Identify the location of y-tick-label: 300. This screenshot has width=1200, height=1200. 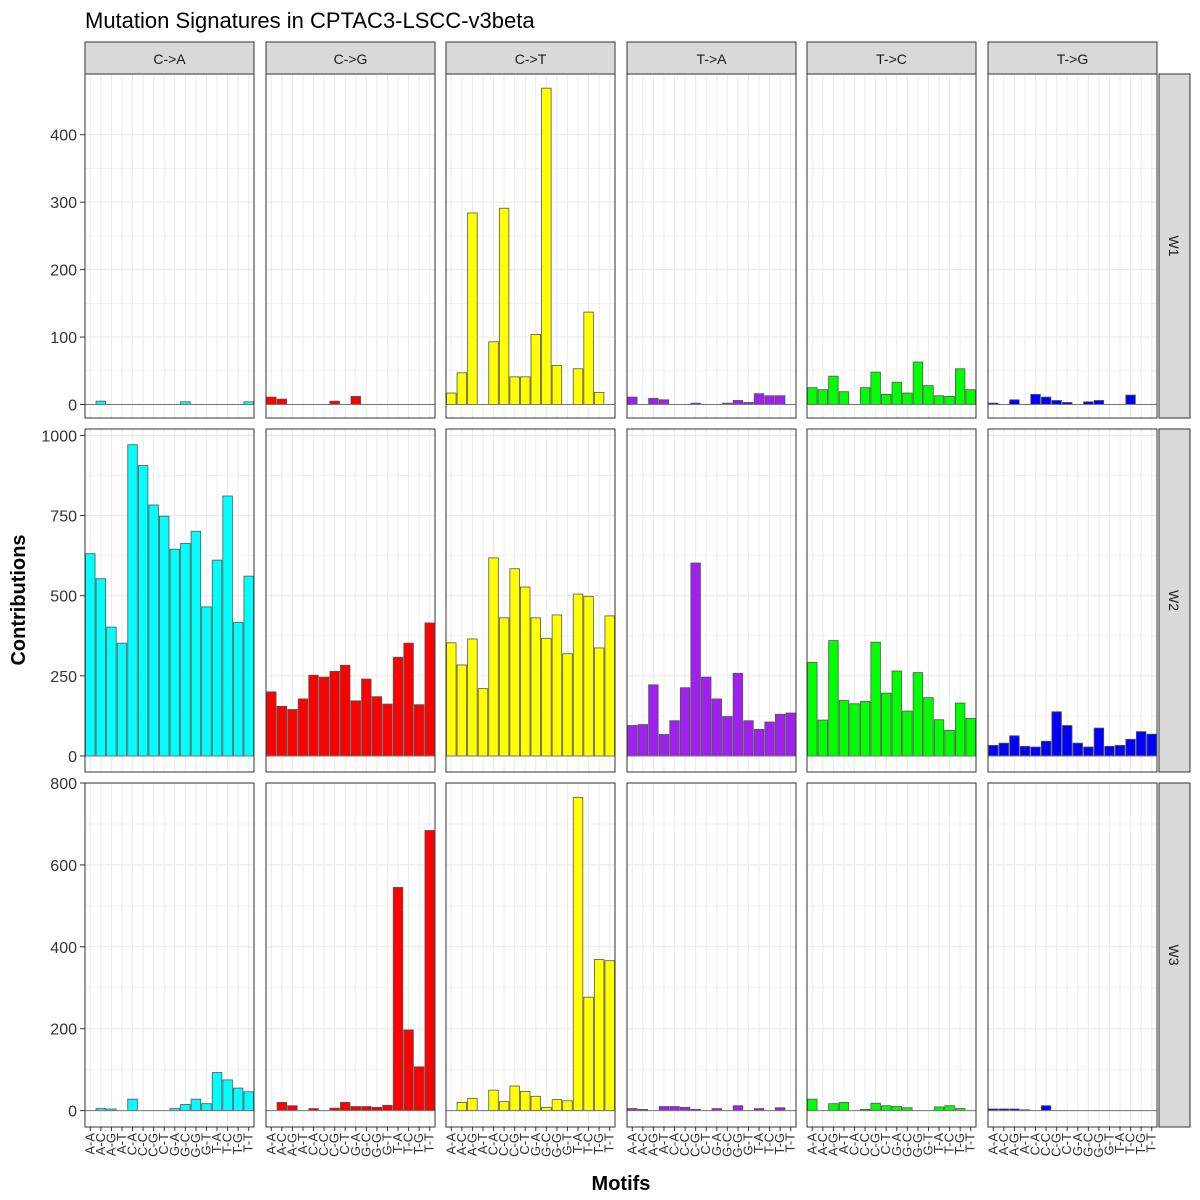
(63, 203).